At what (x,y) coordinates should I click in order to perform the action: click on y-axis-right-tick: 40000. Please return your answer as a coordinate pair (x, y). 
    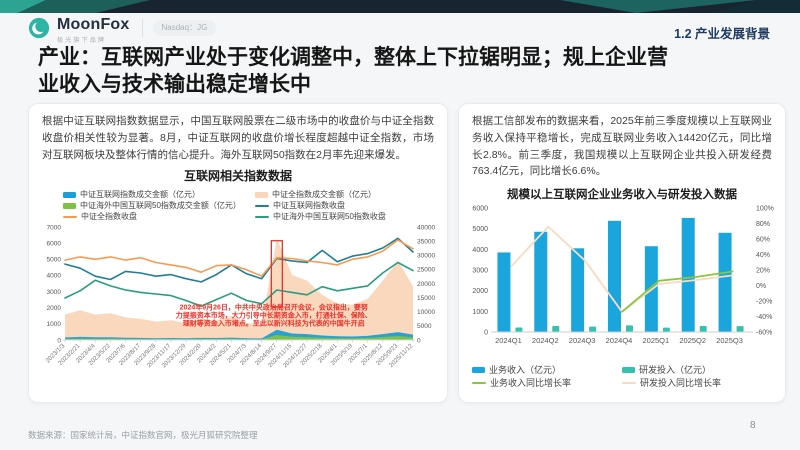
    Looking at the image, I should click on (426, 228).